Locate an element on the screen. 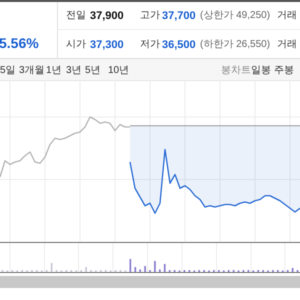 The height and width of the screenshot is (300, 300). text: 전일 is located at coordinates (76, 16).